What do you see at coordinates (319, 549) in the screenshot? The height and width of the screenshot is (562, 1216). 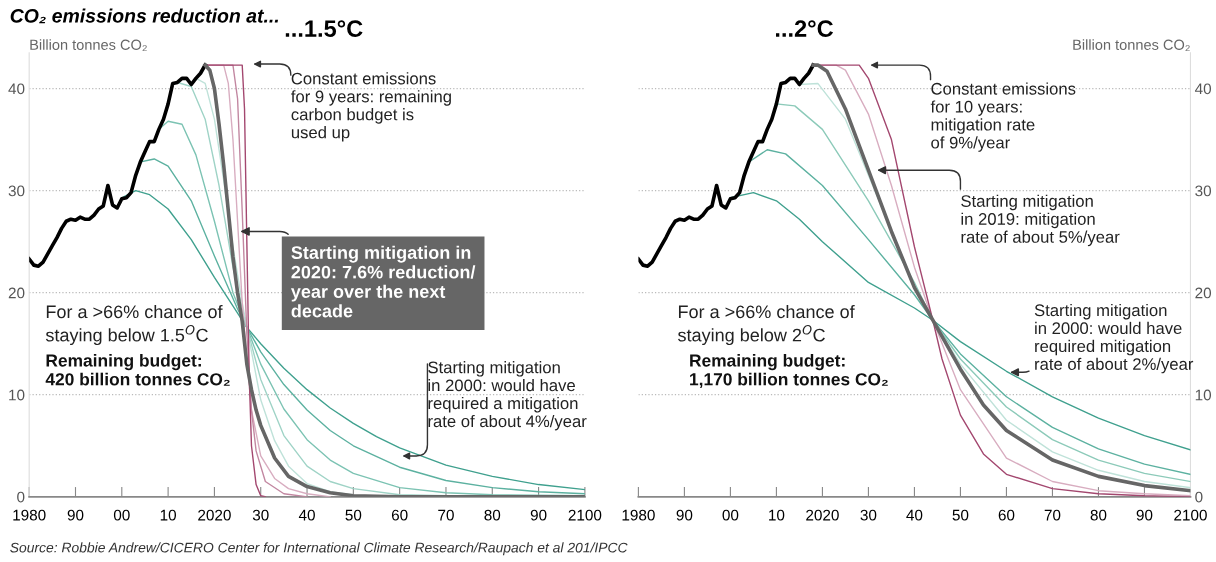 I see `source-note: Source: Robbie Andrew/CICERO Center for International Climate Research/Raupach et al 201/IPCC` at bounding box center [319, 549].